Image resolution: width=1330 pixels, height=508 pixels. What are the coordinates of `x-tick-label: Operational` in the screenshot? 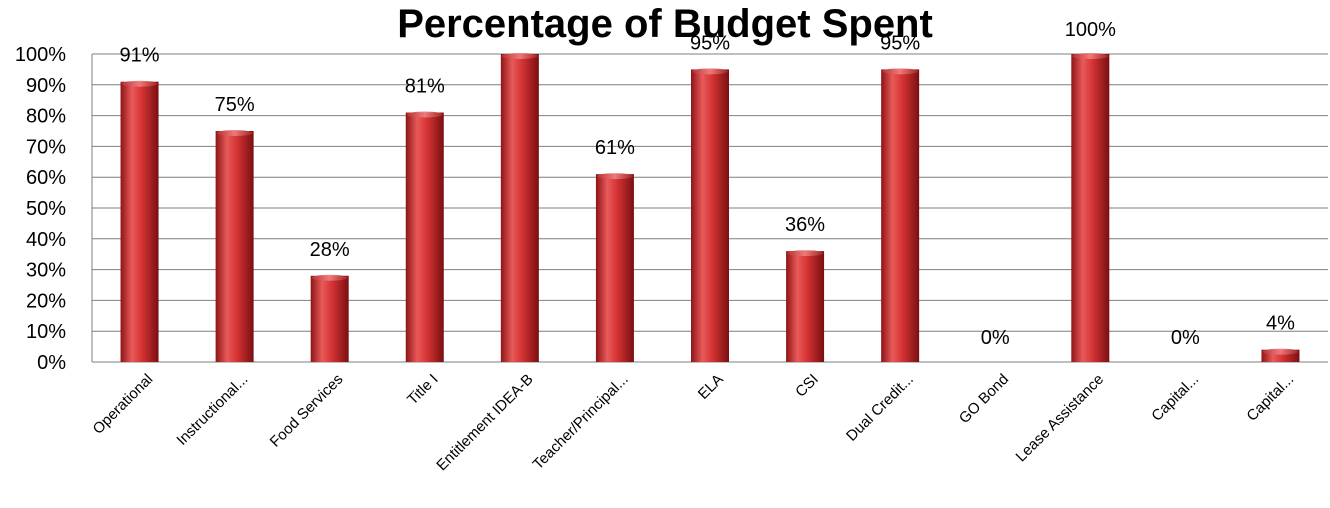 It's located at (123, 404).